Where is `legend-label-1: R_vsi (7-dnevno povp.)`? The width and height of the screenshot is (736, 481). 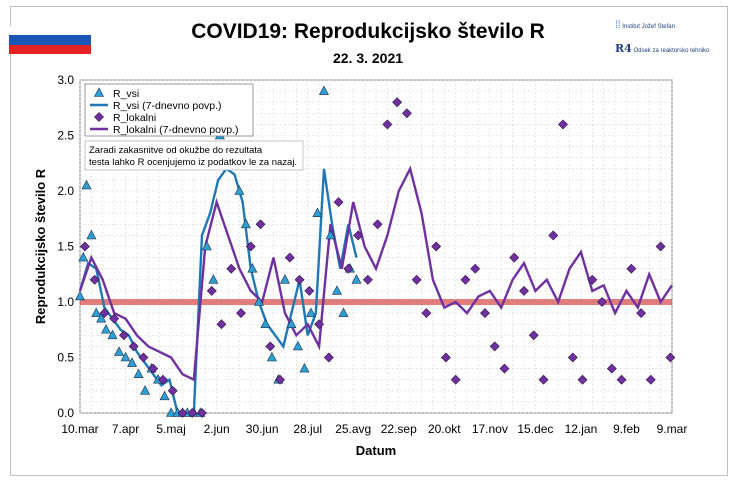
legend-label-1: R_vsi (7-dnevno povp.) is located at coordinates (167, 106).